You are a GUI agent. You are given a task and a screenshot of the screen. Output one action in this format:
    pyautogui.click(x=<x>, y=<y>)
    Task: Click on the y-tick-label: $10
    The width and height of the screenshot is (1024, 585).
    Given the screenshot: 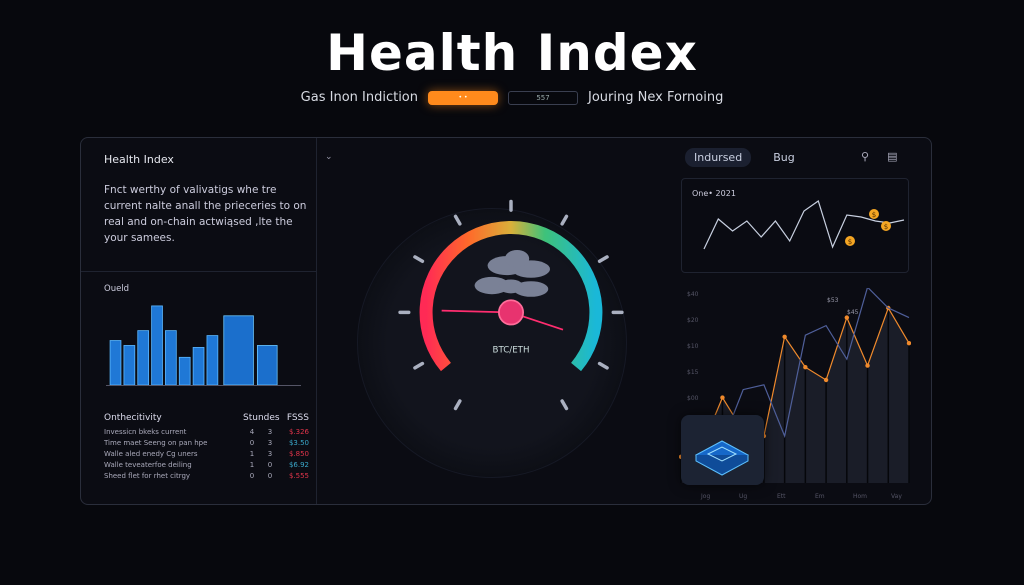 What is the action you would take?
    pyautogui.click(x=693, y=346)
    